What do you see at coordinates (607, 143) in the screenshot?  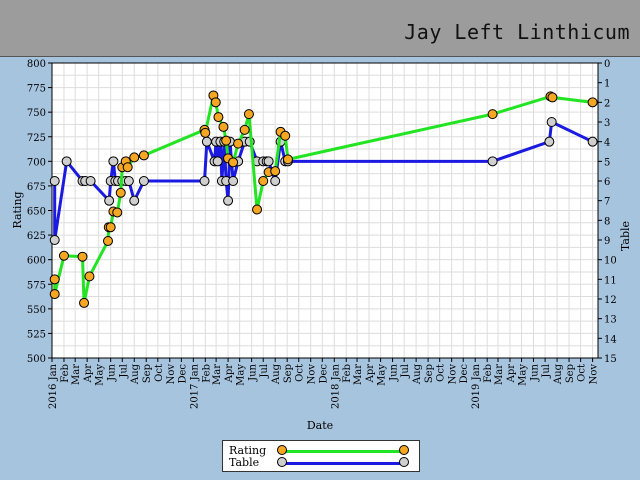 I see `y-tick-label-right: 4` at bounding box center [607, 143].